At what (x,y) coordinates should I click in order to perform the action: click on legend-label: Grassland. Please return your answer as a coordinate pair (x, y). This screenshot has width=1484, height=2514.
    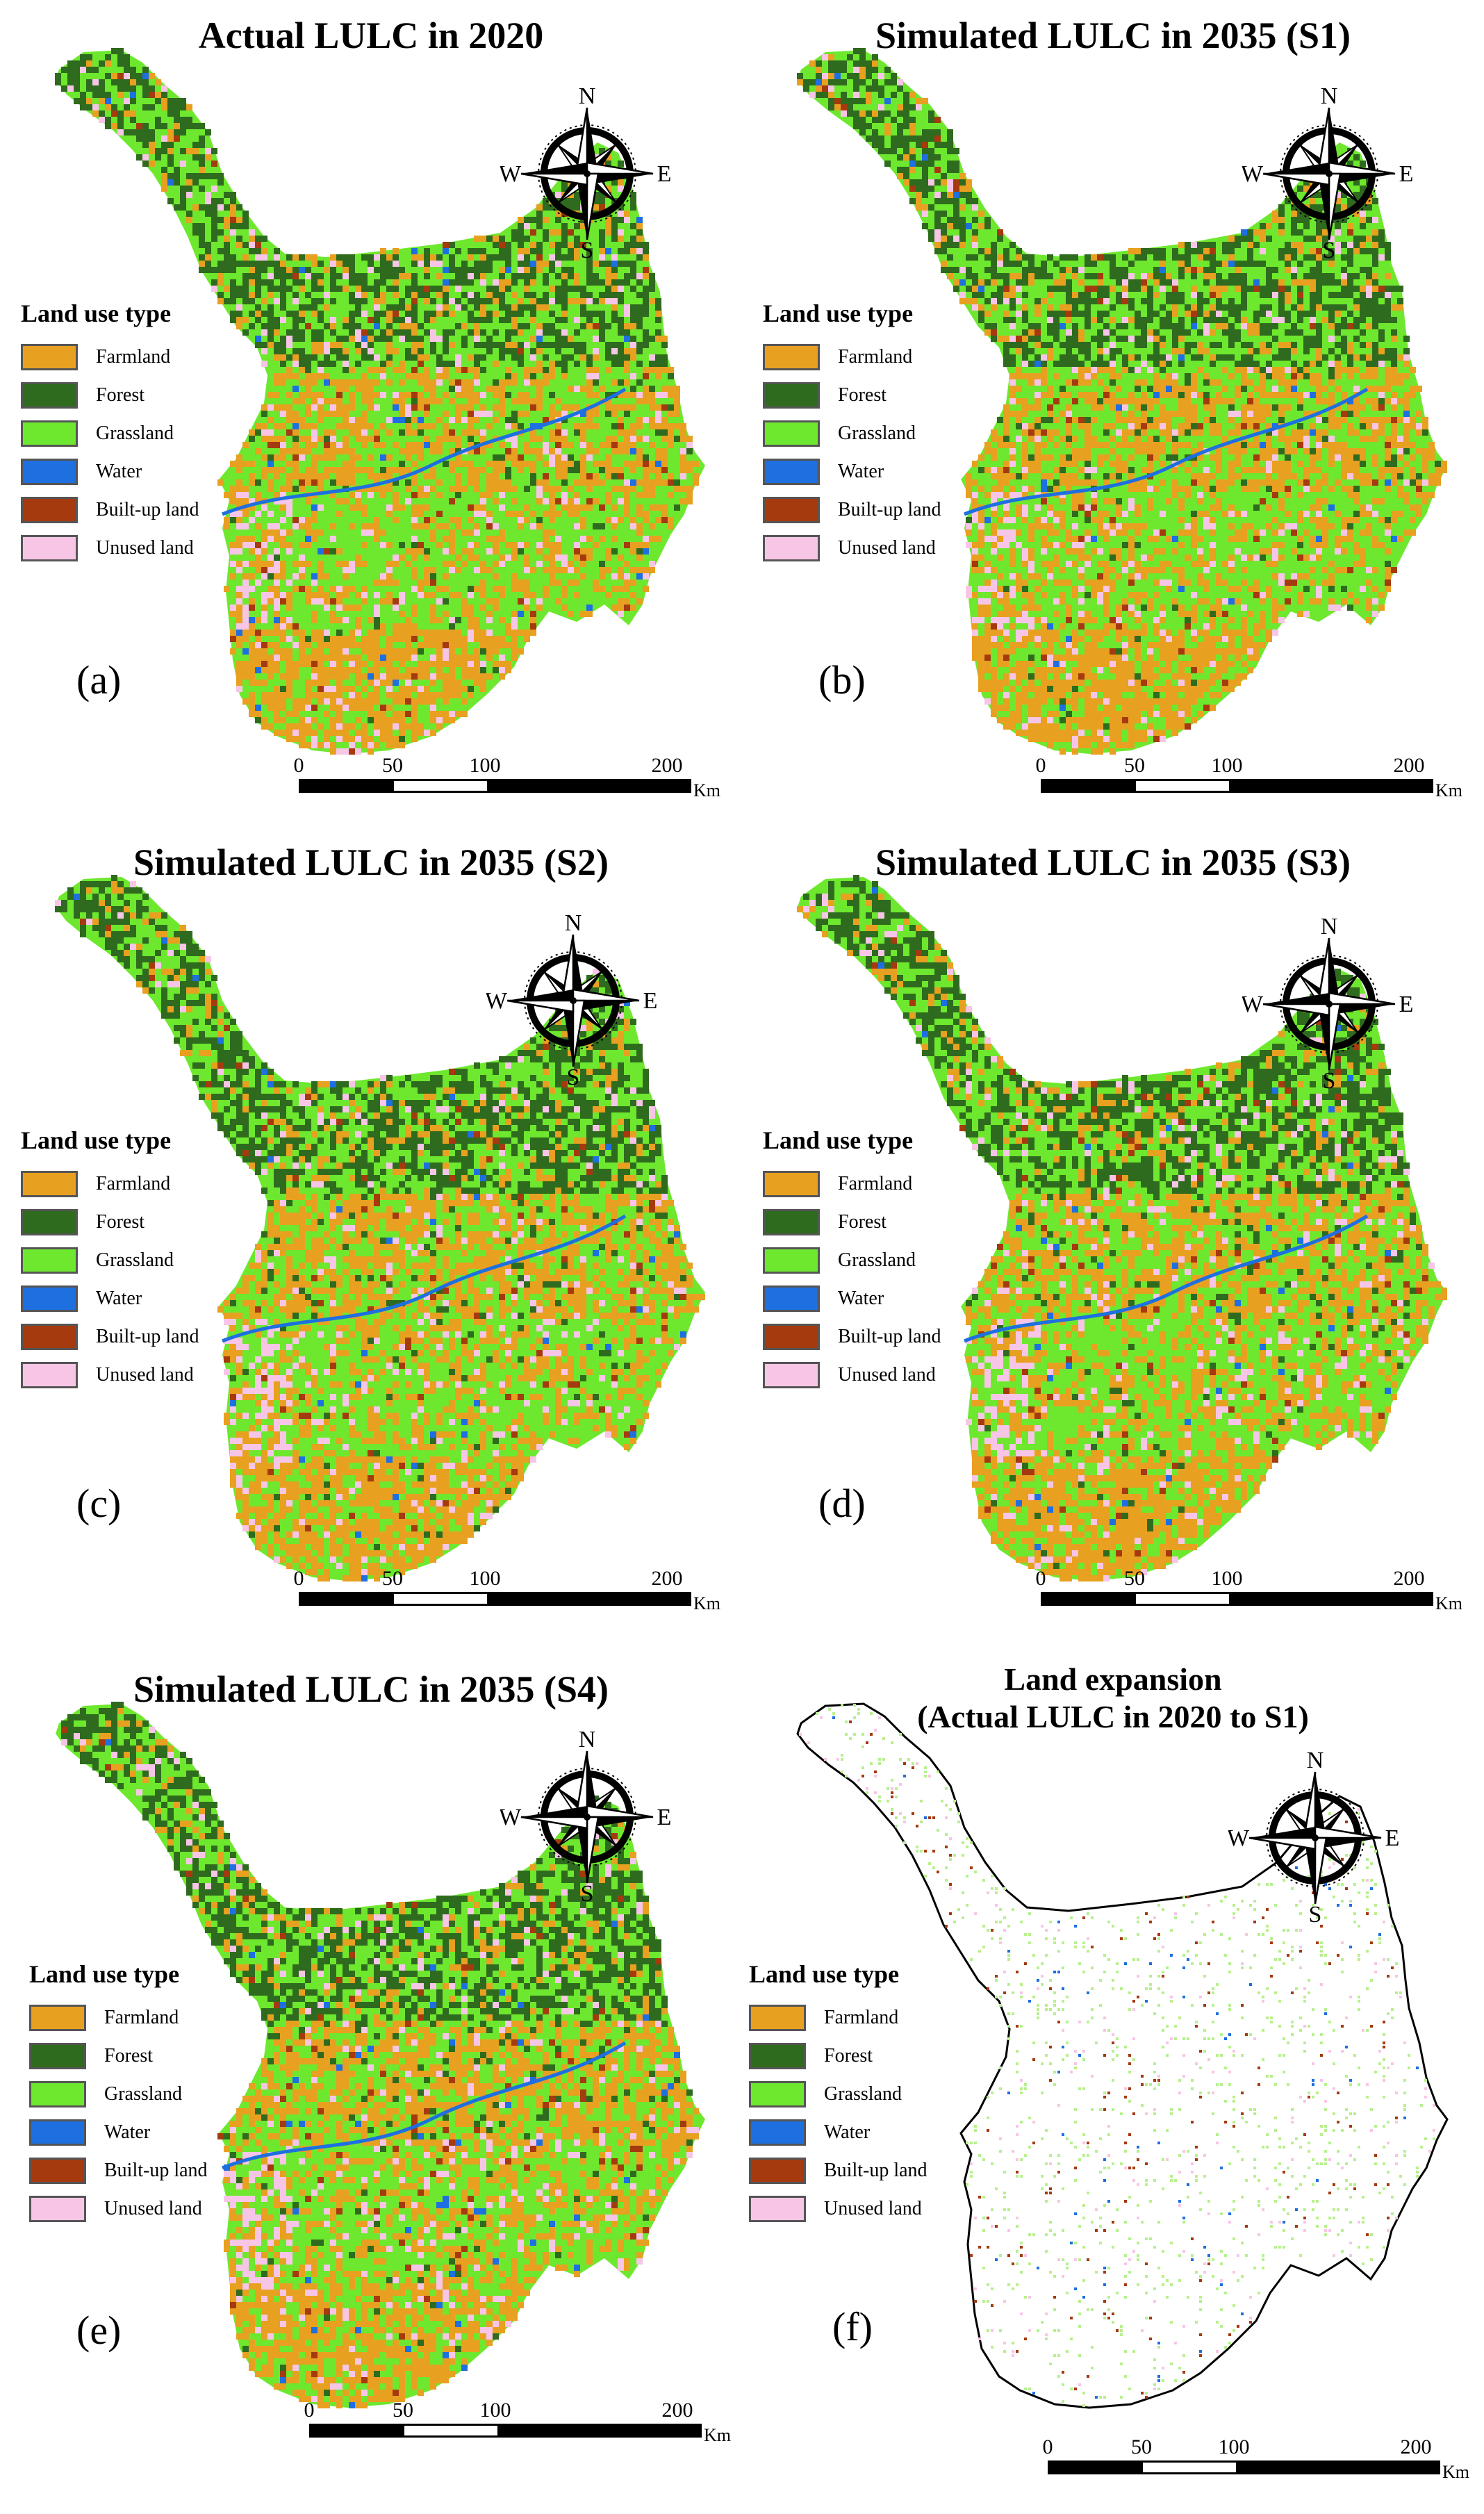
    Looking at the image, I should click on (877, 1260).